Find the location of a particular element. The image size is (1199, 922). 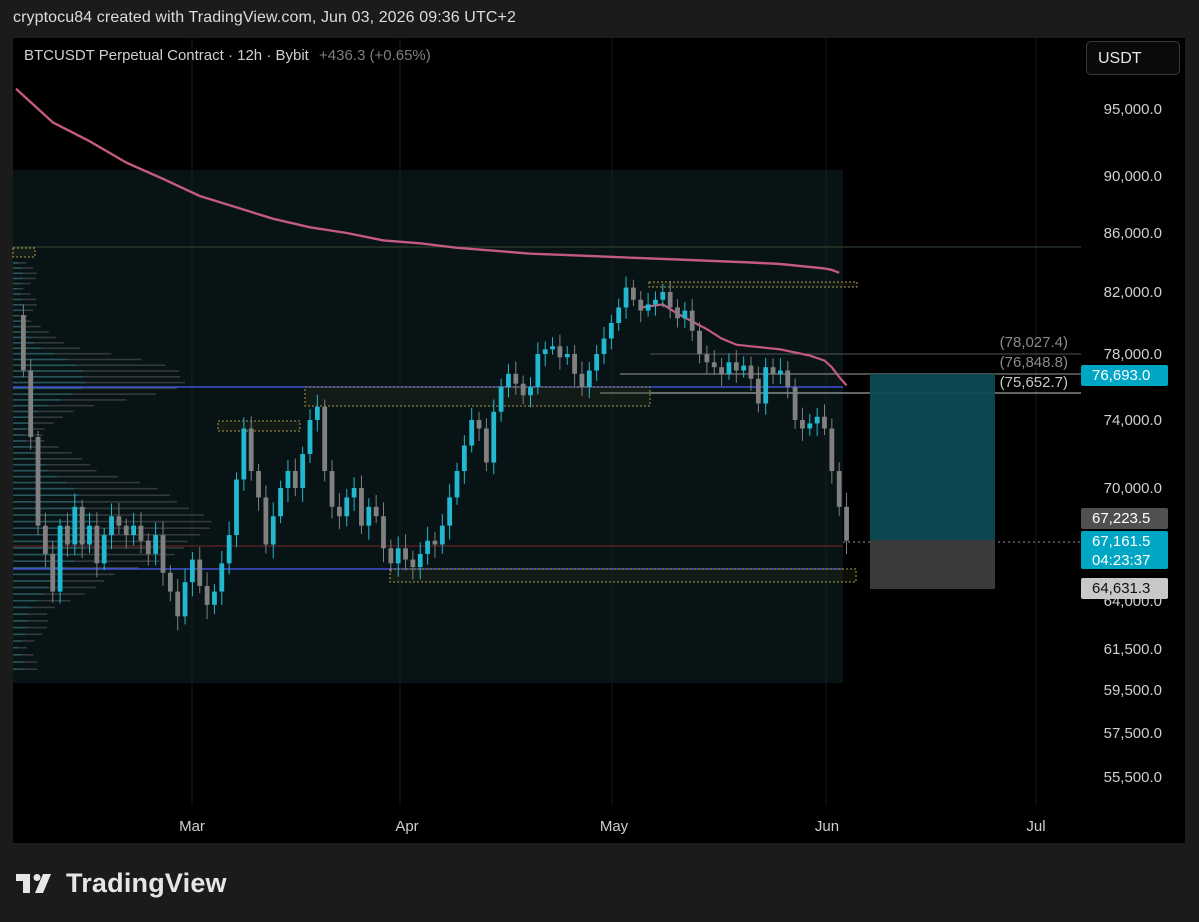

tradingview-logo: TradingView is located at coordinates (121, 883).